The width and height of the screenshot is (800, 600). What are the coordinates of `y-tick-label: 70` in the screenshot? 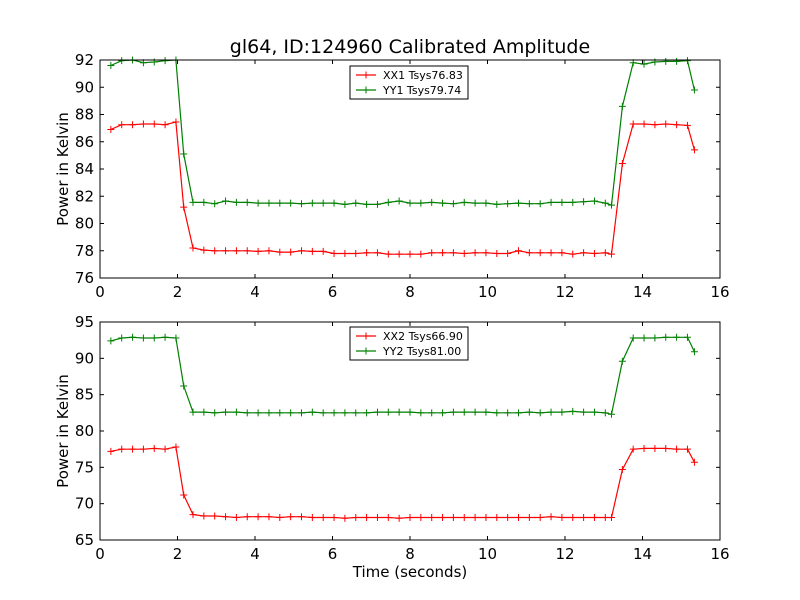 It's located at (84, 504).